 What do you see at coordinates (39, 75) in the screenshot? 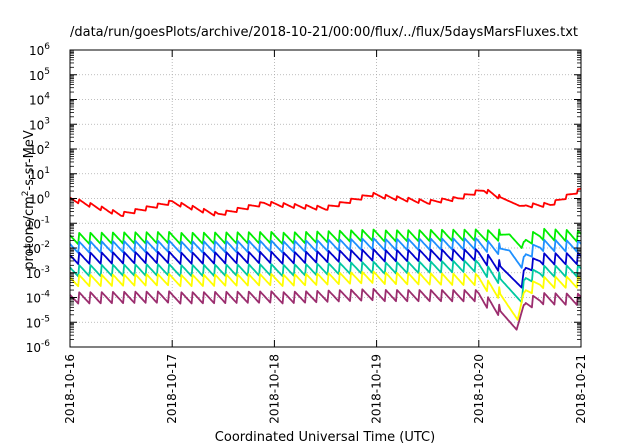
I see `y-tick-label: 10⁵` at bounding box center [39, 75].